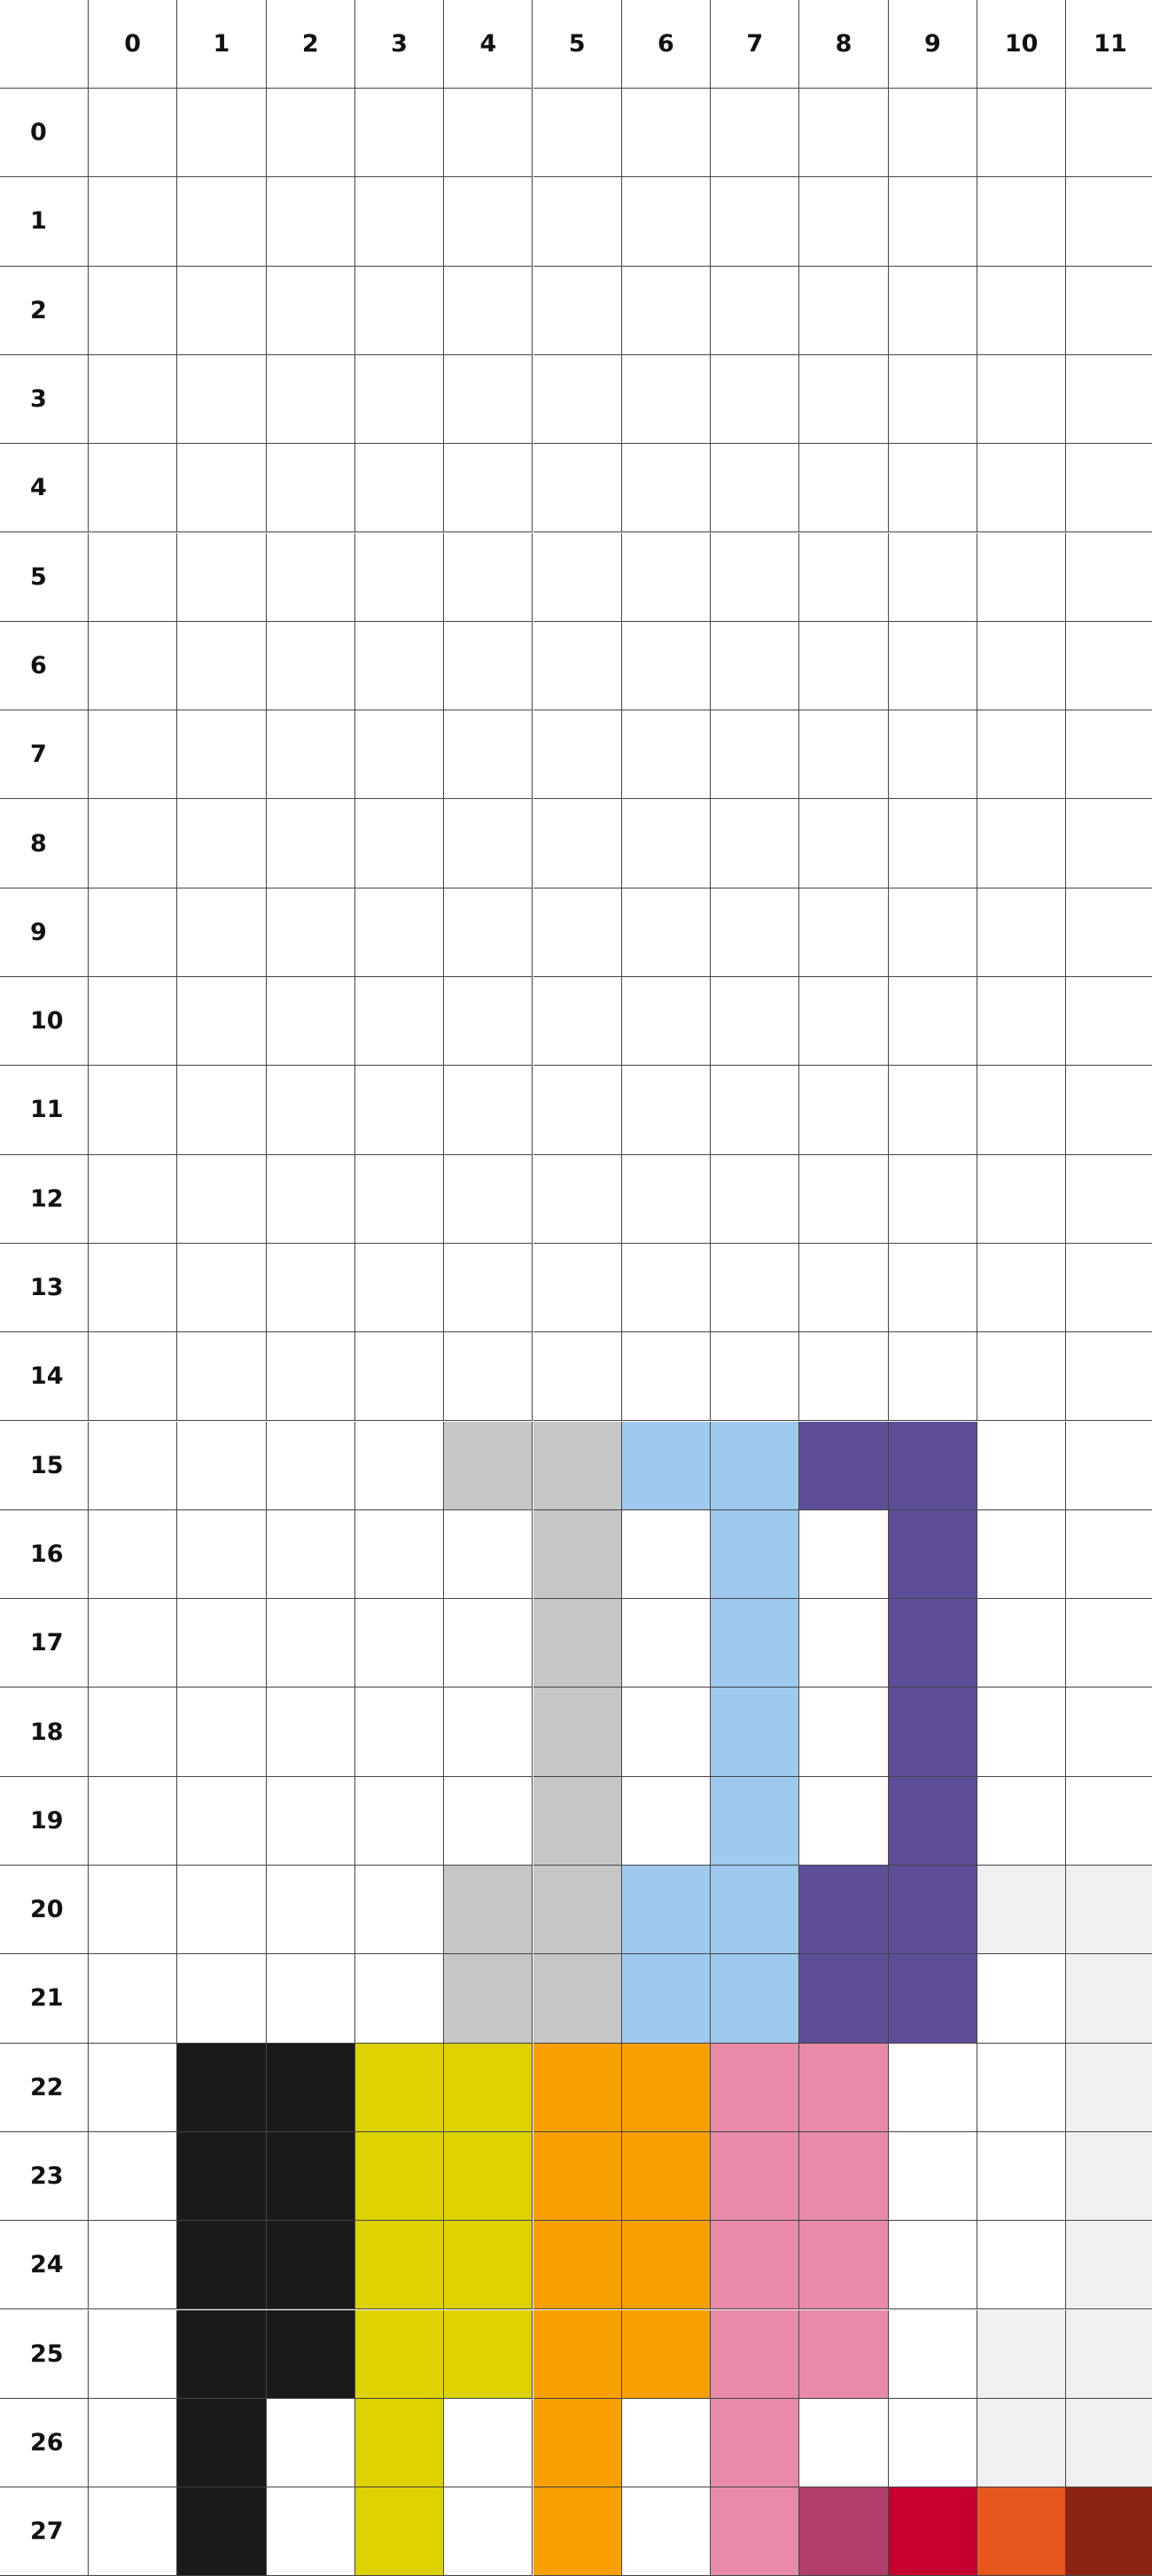 This screenshot has height=2576, width=1152. I want to click on grid-cell-r13-c0, so click(134, 1288).